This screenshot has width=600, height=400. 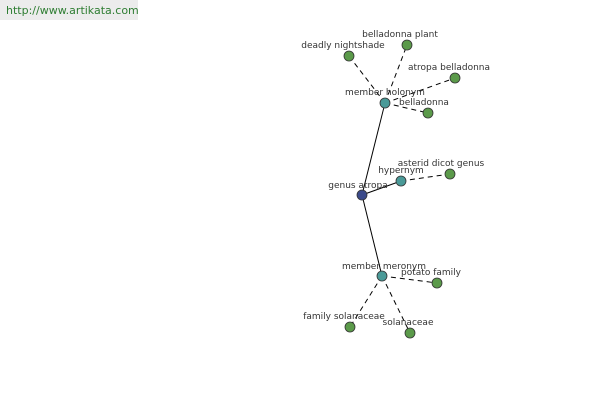 What do you see at coordinates (431, 273) in the screenshot?
I see `node-label: potato family` at bounding box center [431, 273].